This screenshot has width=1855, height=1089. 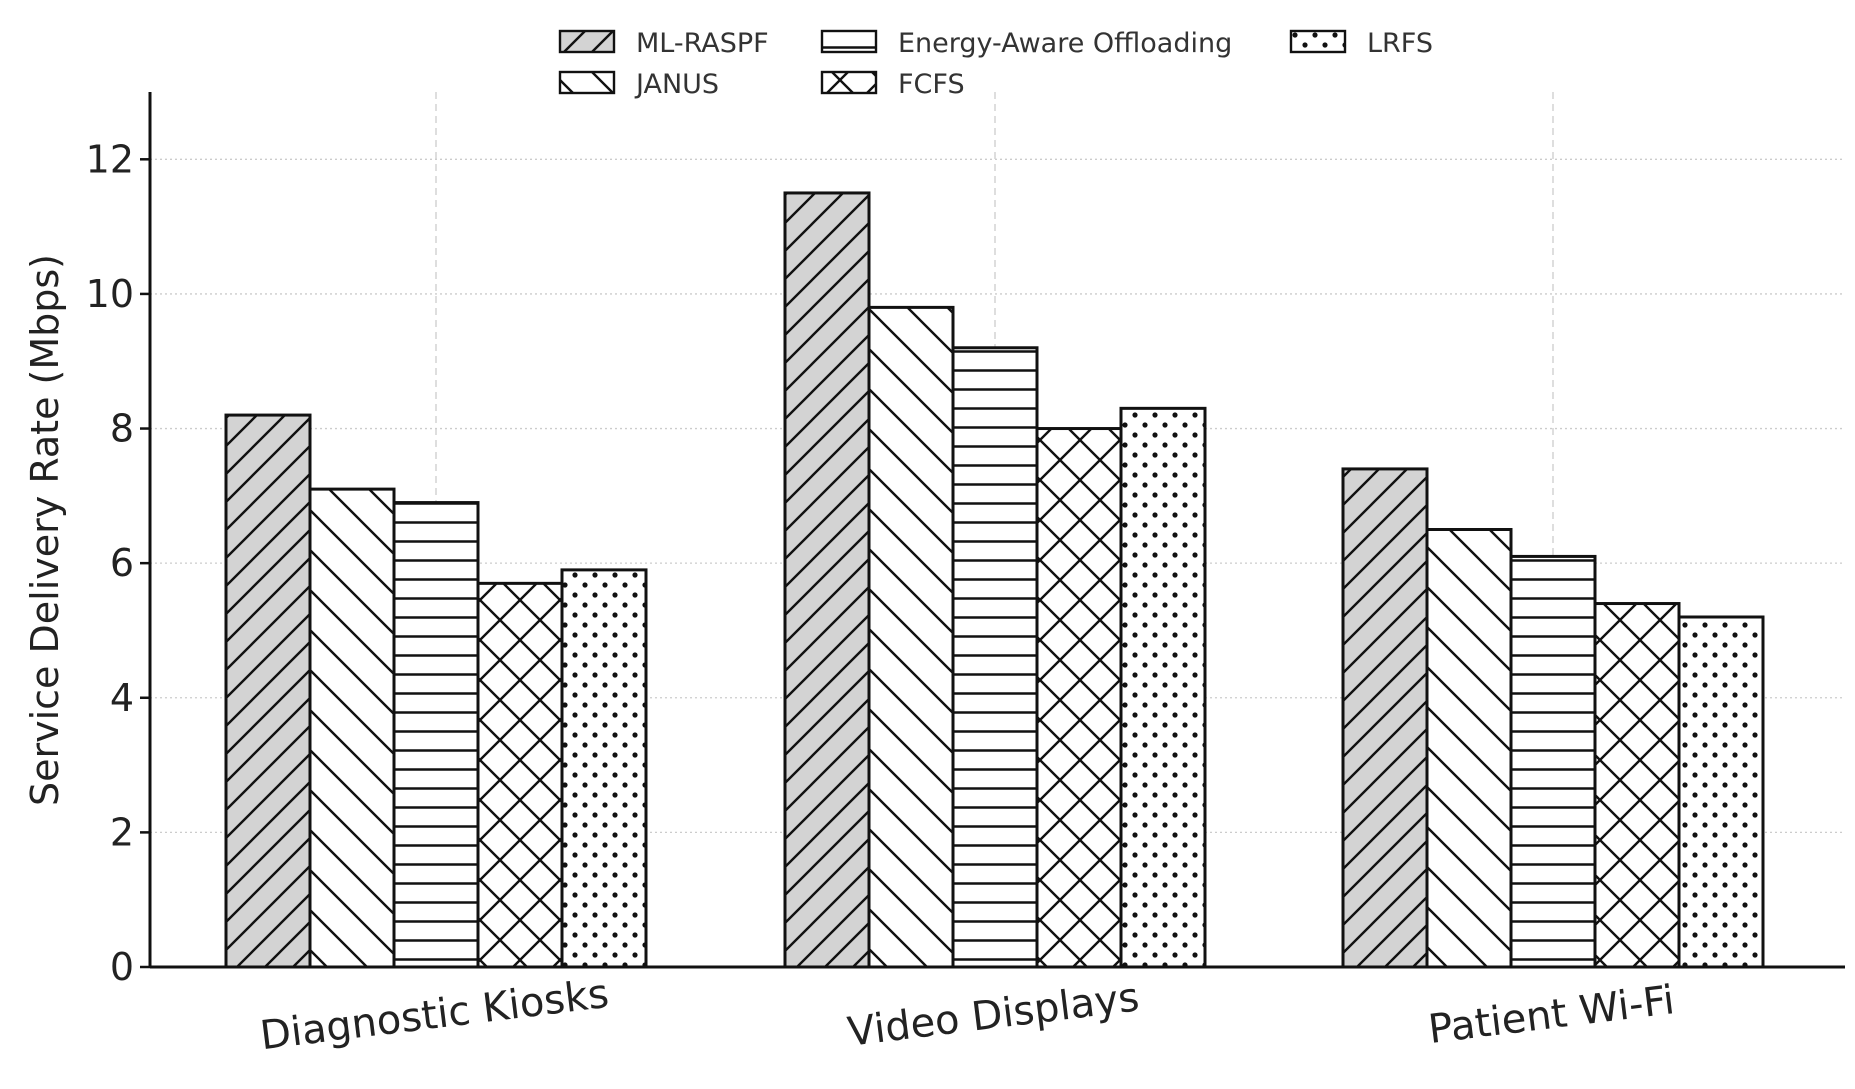 What do you see at coordinates (1551, 1015) in the screenshot?
I see `x-category-label: Patient Wi-Fi` at bounding box center [1551, 1015].